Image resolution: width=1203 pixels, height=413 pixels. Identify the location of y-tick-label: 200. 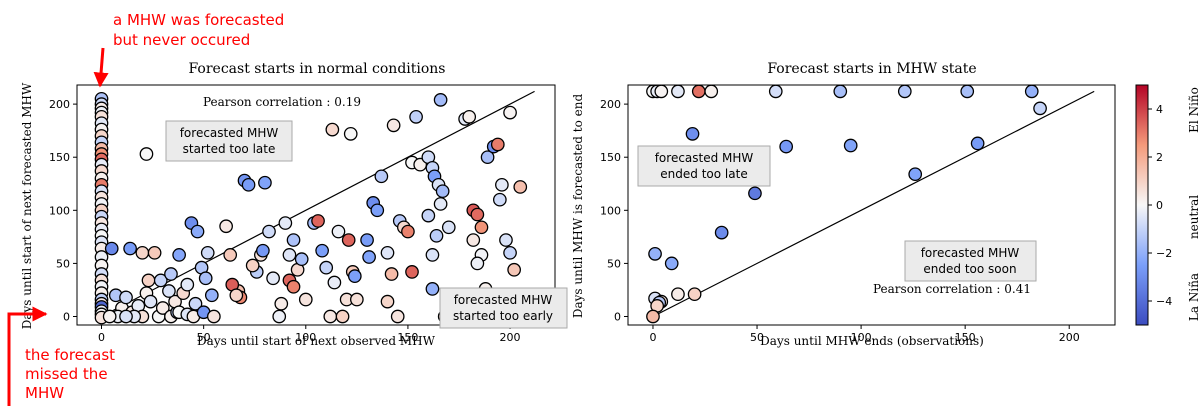
(59, 104).